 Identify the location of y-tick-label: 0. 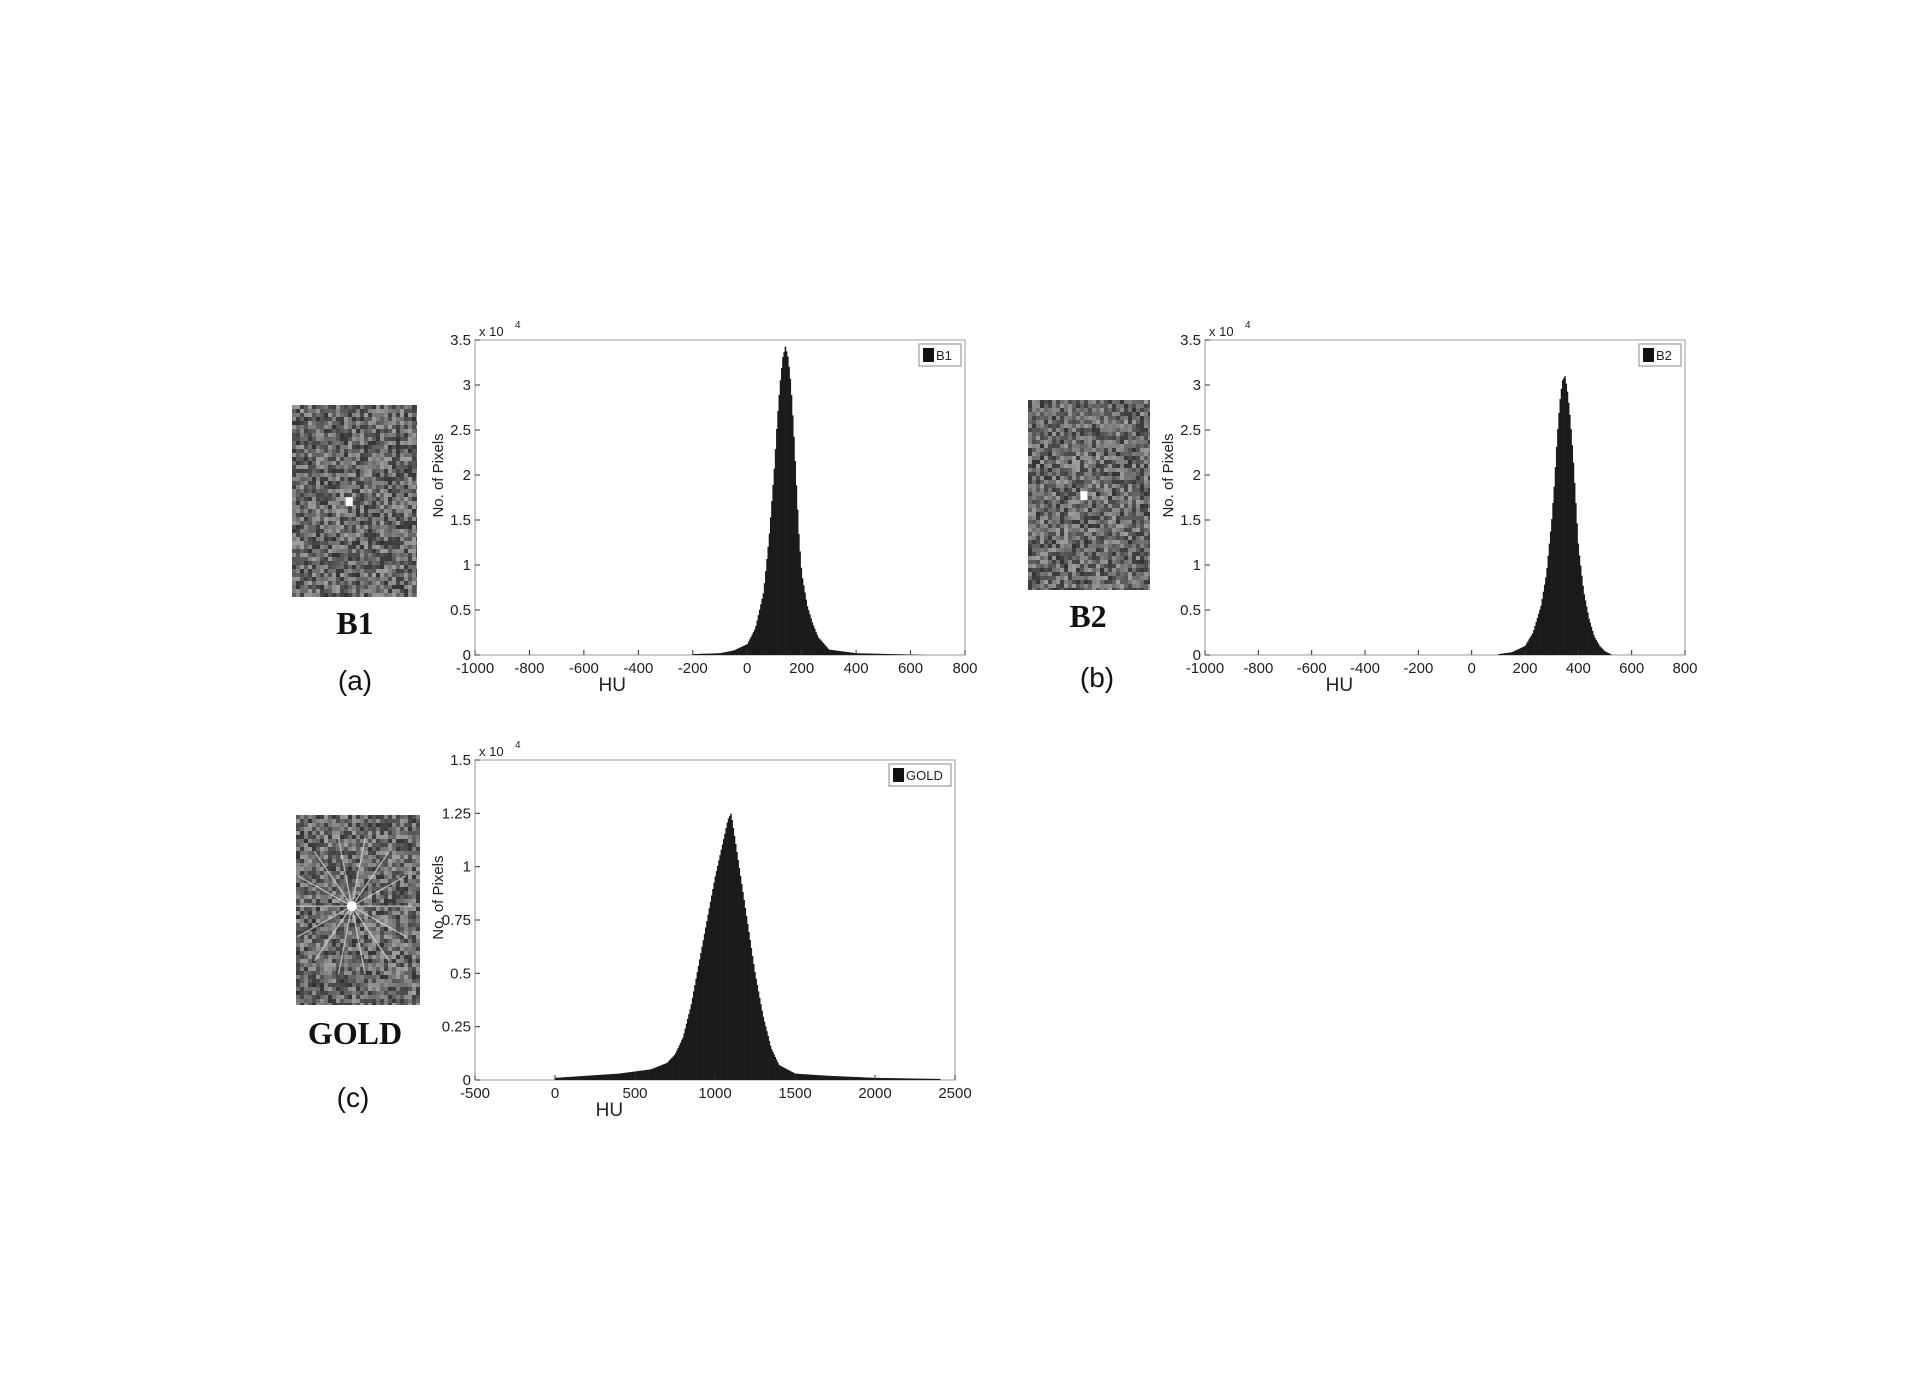
(1197, 655).